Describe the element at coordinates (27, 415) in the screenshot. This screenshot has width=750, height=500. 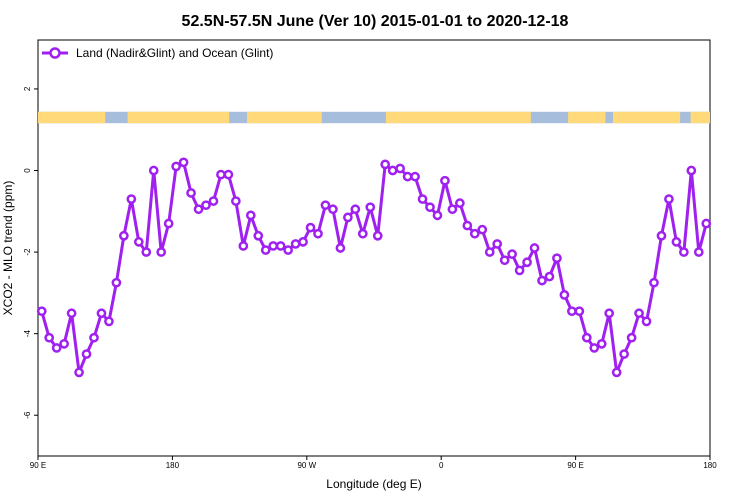
I see `y-tick-label: -6` at that location.